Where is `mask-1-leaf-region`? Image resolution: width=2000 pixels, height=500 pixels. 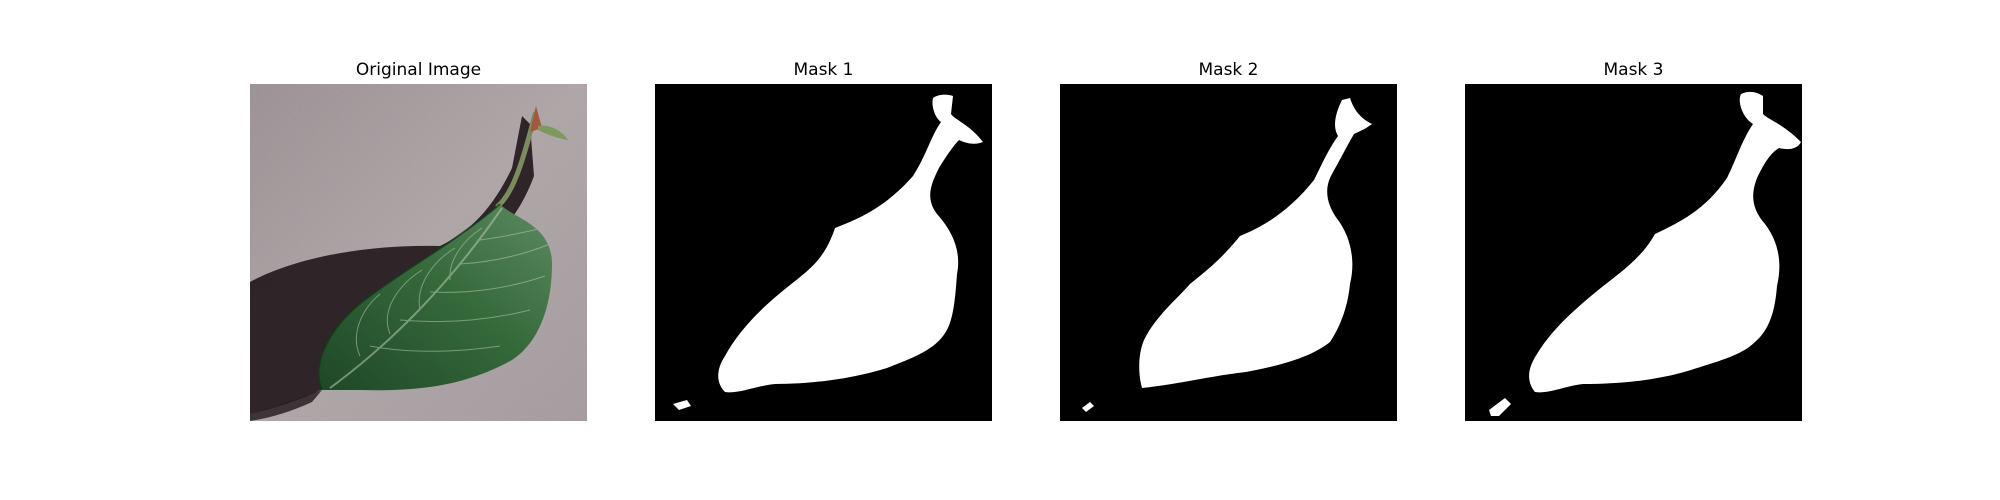 mask-1-leaf-region is located at coordinates (850, 243).